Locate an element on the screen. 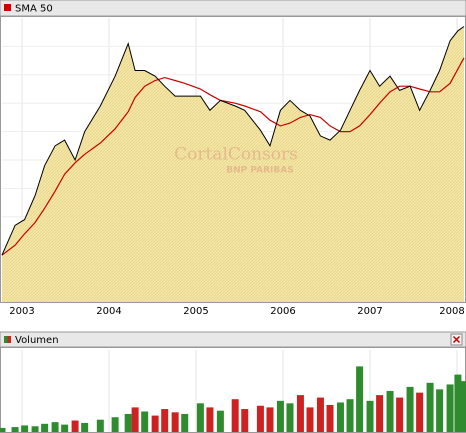 The height and width of the screenshot is (433, 466). x-tick-label: 2003 is located at coordinates (21, 311).